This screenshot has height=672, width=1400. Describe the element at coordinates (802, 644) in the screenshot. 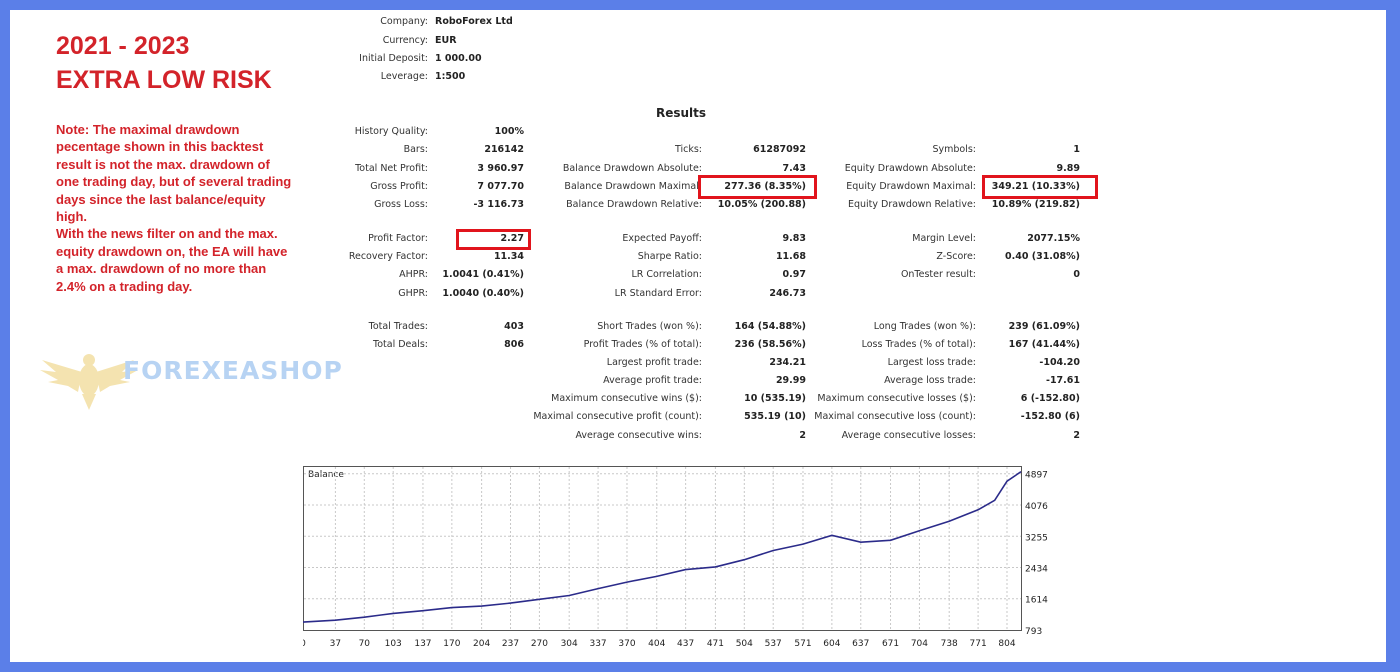

I see `x-tick-label: 571` at that location.